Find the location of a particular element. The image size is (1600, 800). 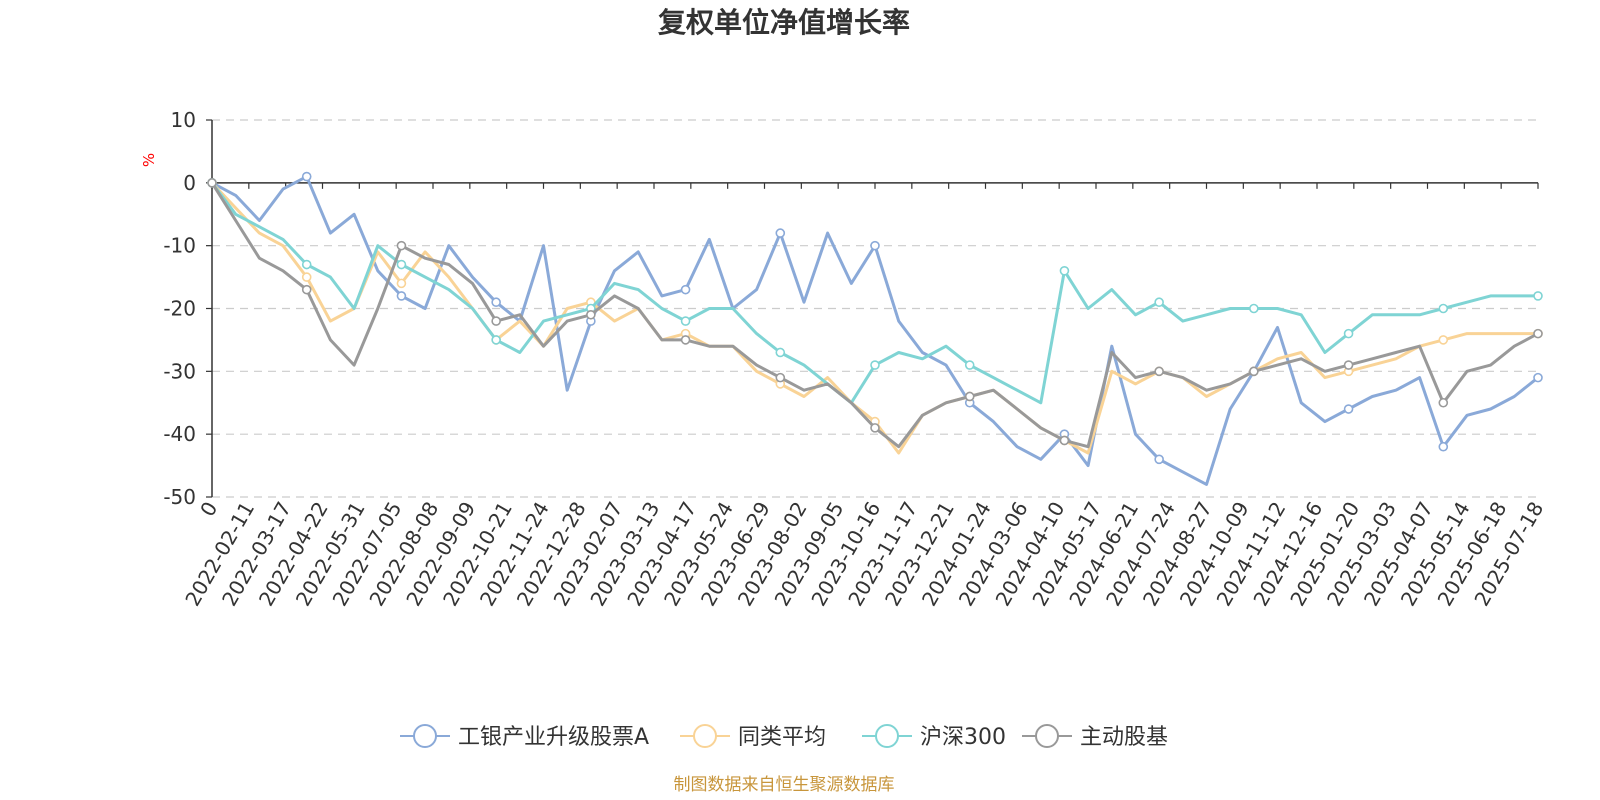

legend-label: 工银产业升级股票A is located at coordinates (553, 737).